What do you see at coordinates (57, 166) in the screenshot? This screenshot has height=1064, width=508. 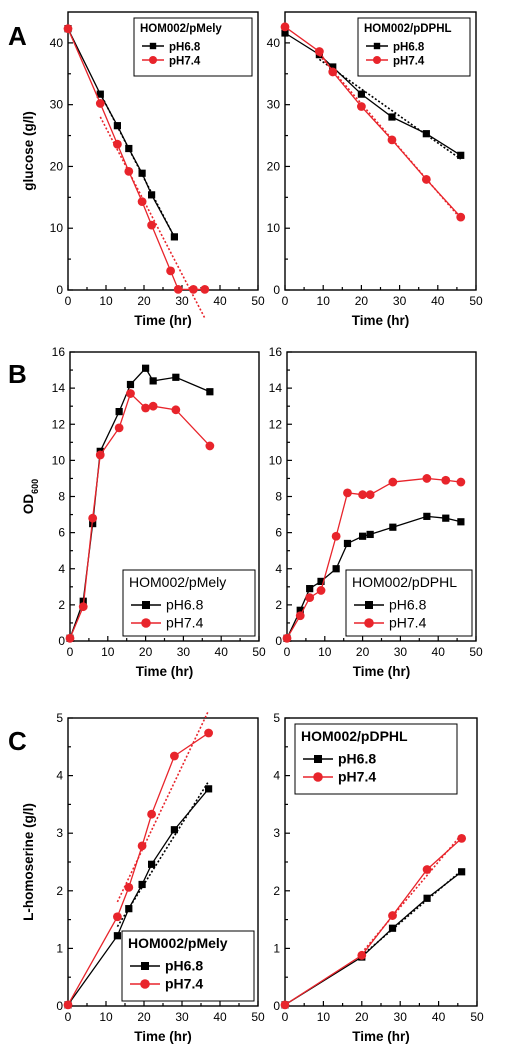 I see `y-tick-label: 20` at bounding box center [57, 166].